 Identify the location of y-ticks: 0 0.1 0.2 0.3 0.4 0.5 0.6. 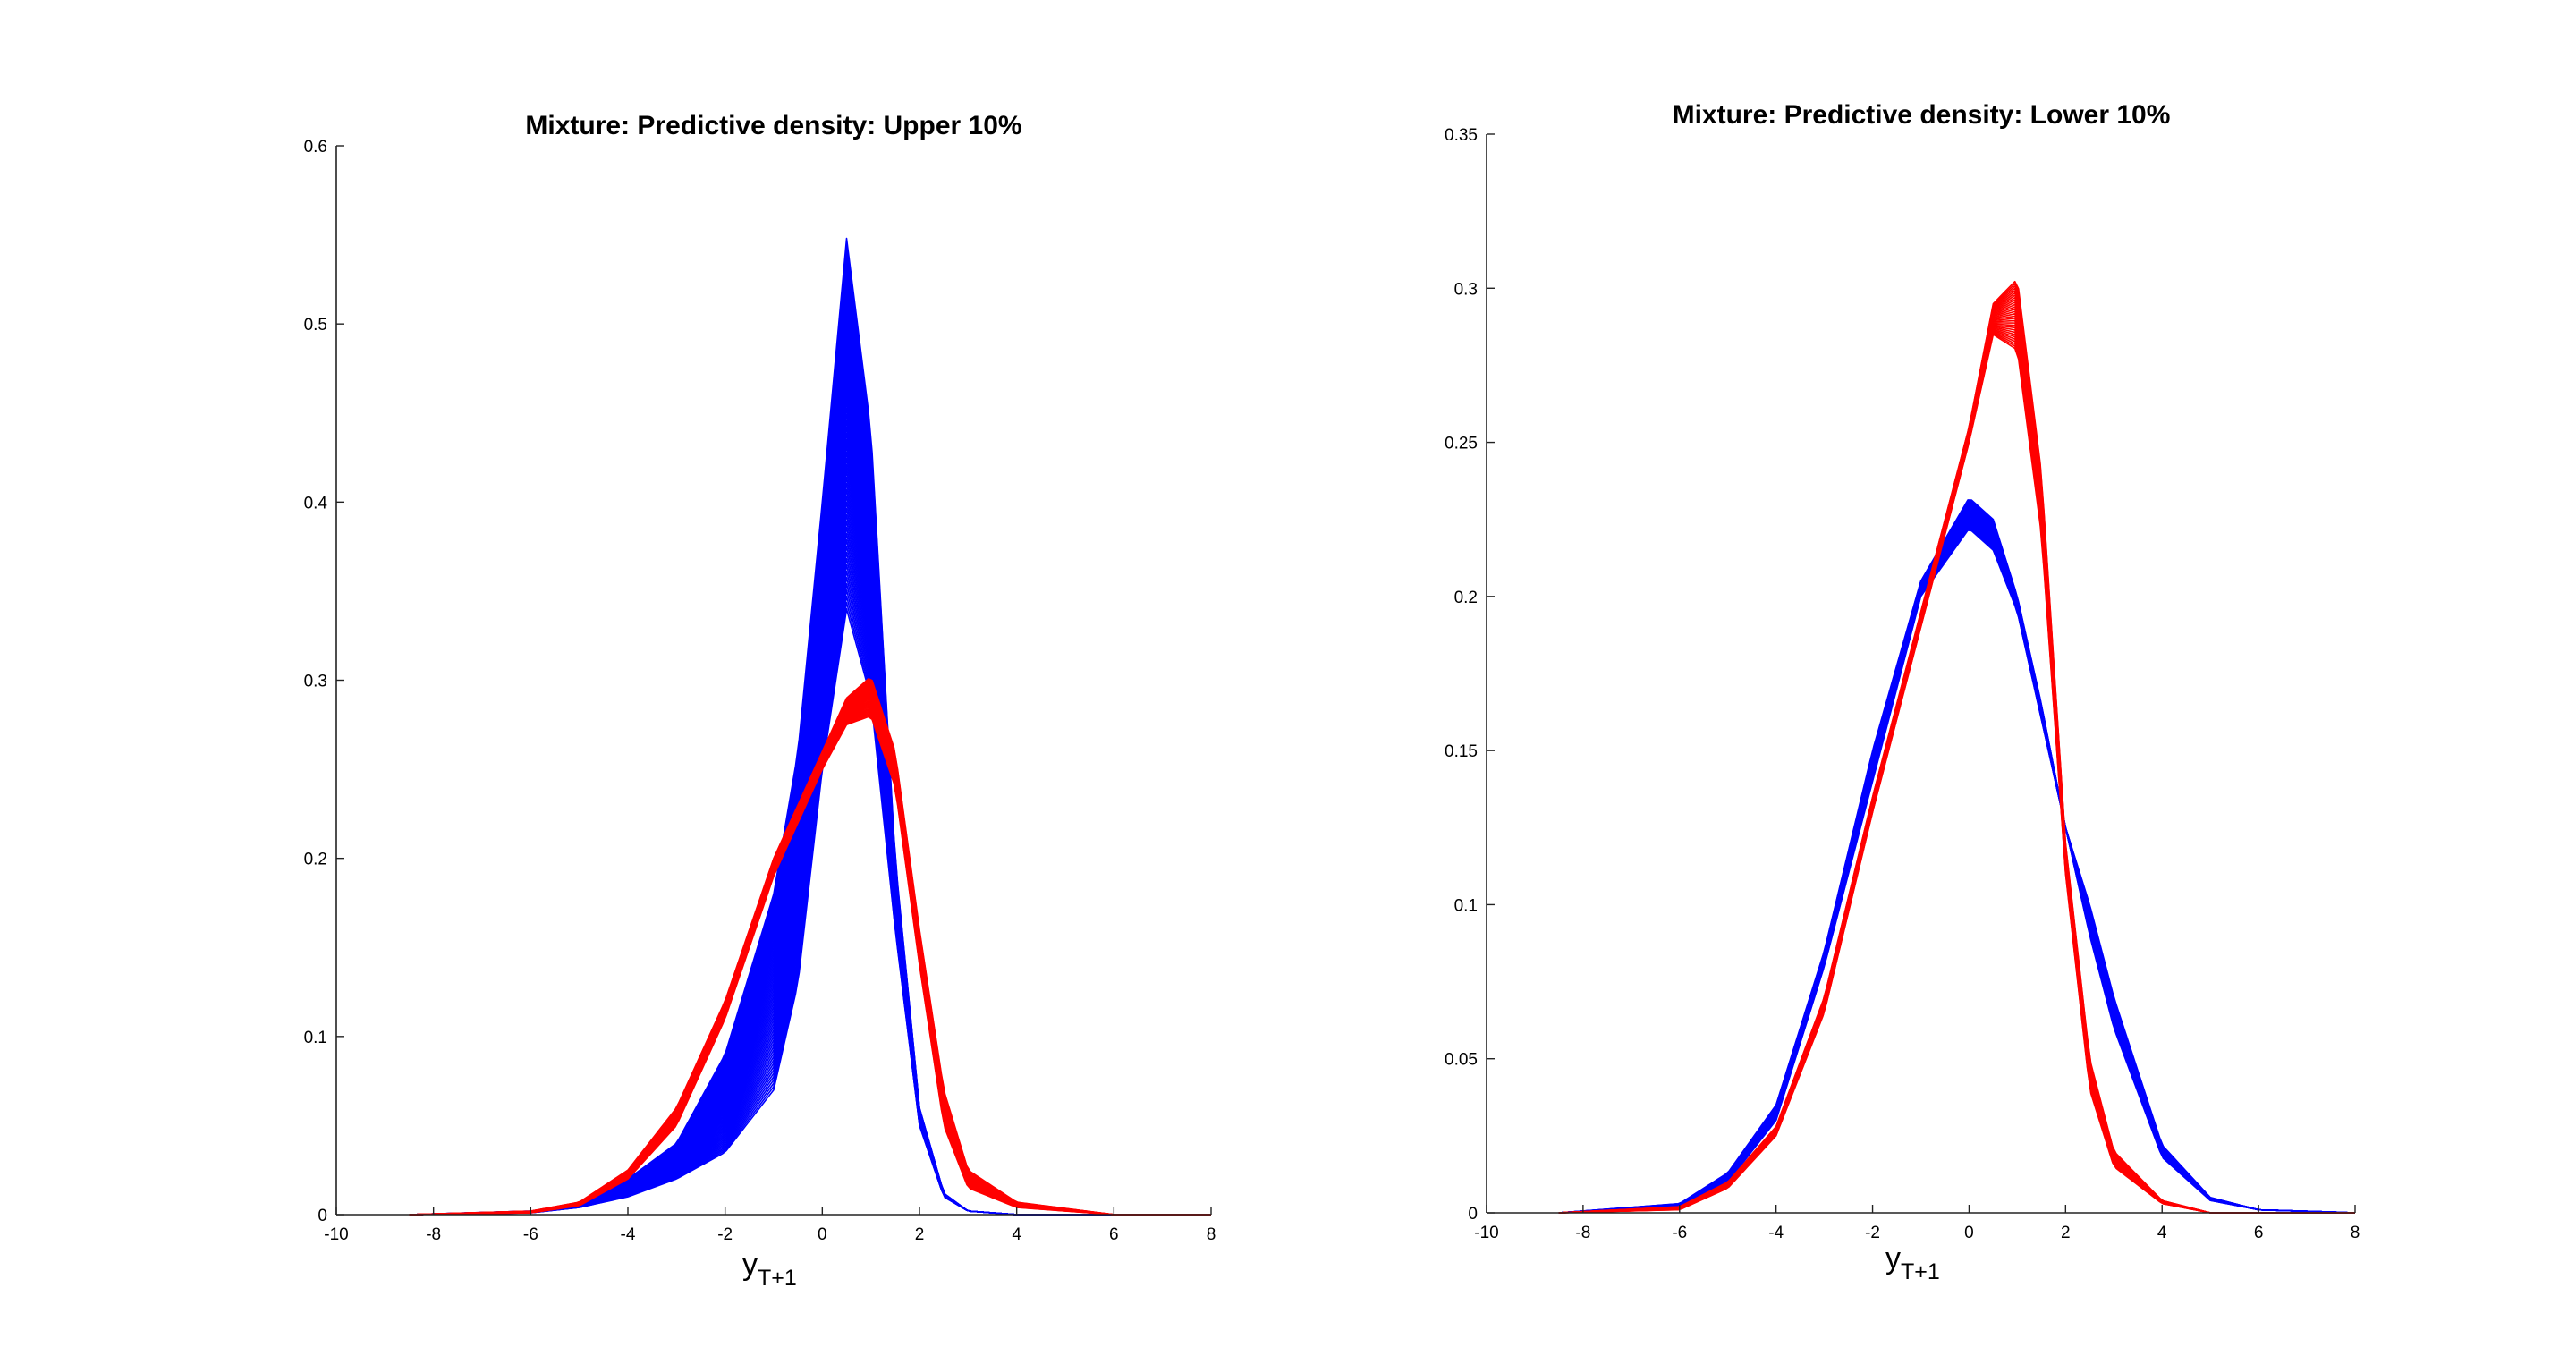
(324, 681).